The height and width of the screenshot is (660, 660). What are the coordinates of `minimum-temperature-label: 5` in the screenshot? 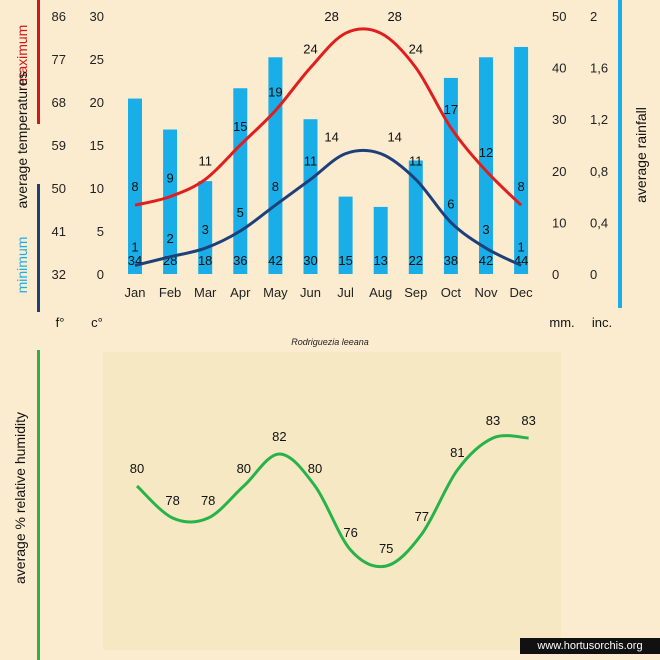 It's located at (240, 212).